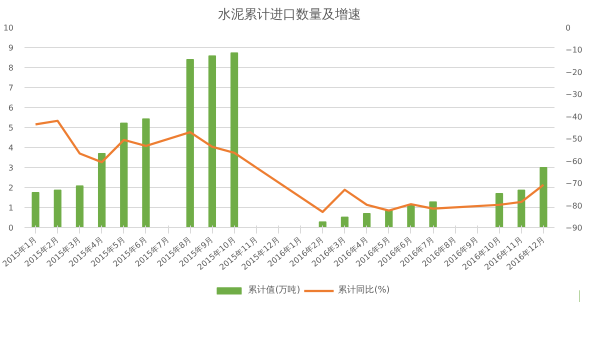  What do you see at coordinates (11, 48) in the screenshot?
I see `y-tick-label: 9` at bounding box center [11, 48].